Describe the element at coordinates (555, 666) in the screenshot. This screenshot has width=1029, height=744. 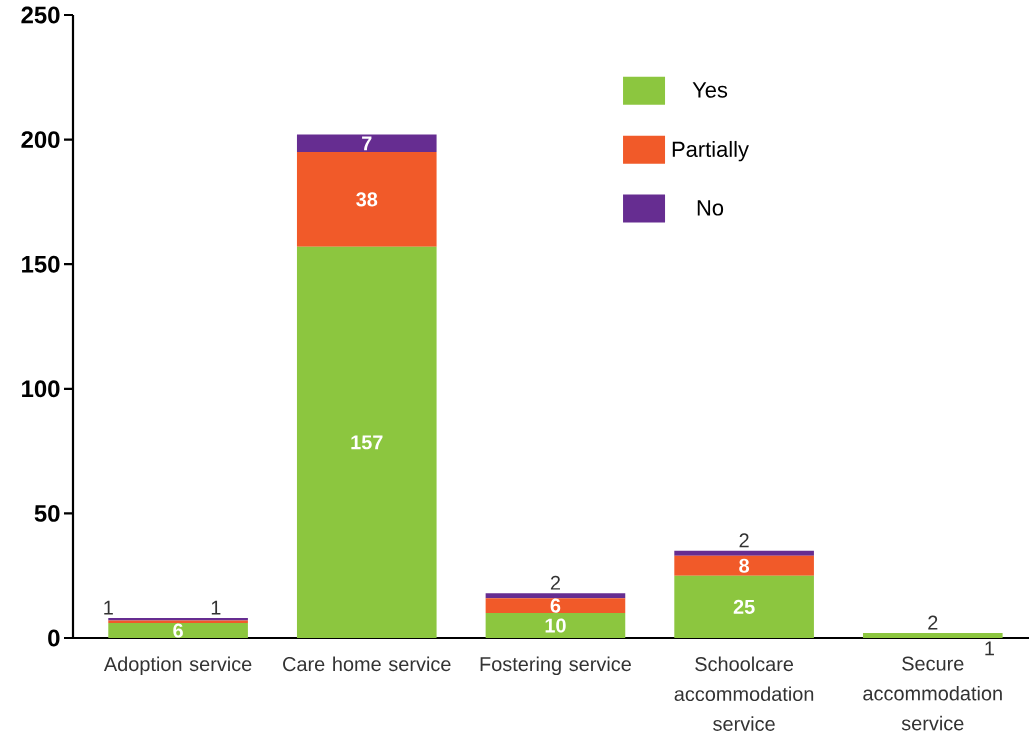
I see `x-tick-label: Fostering service` at that location.